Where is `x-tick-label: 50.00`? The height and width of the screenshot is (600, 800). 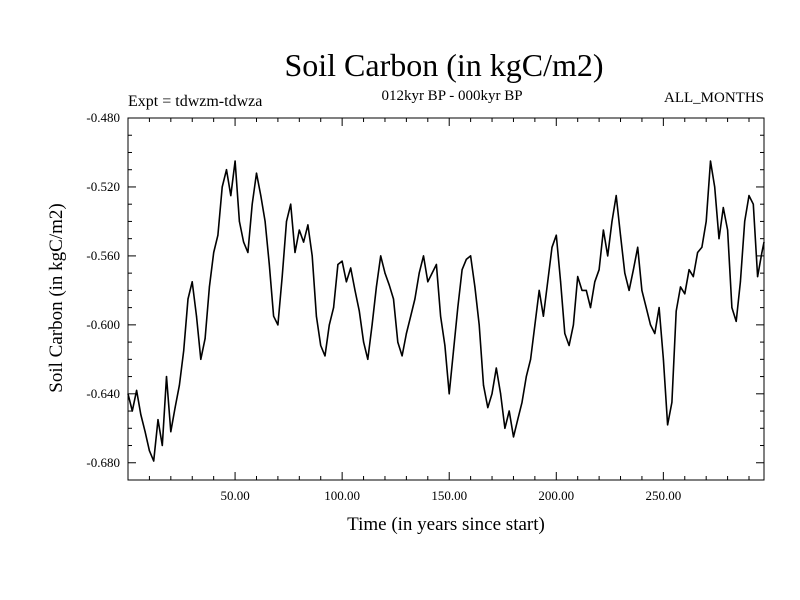
x-tick-label: 50.00 is located at coordinates (234, 495).